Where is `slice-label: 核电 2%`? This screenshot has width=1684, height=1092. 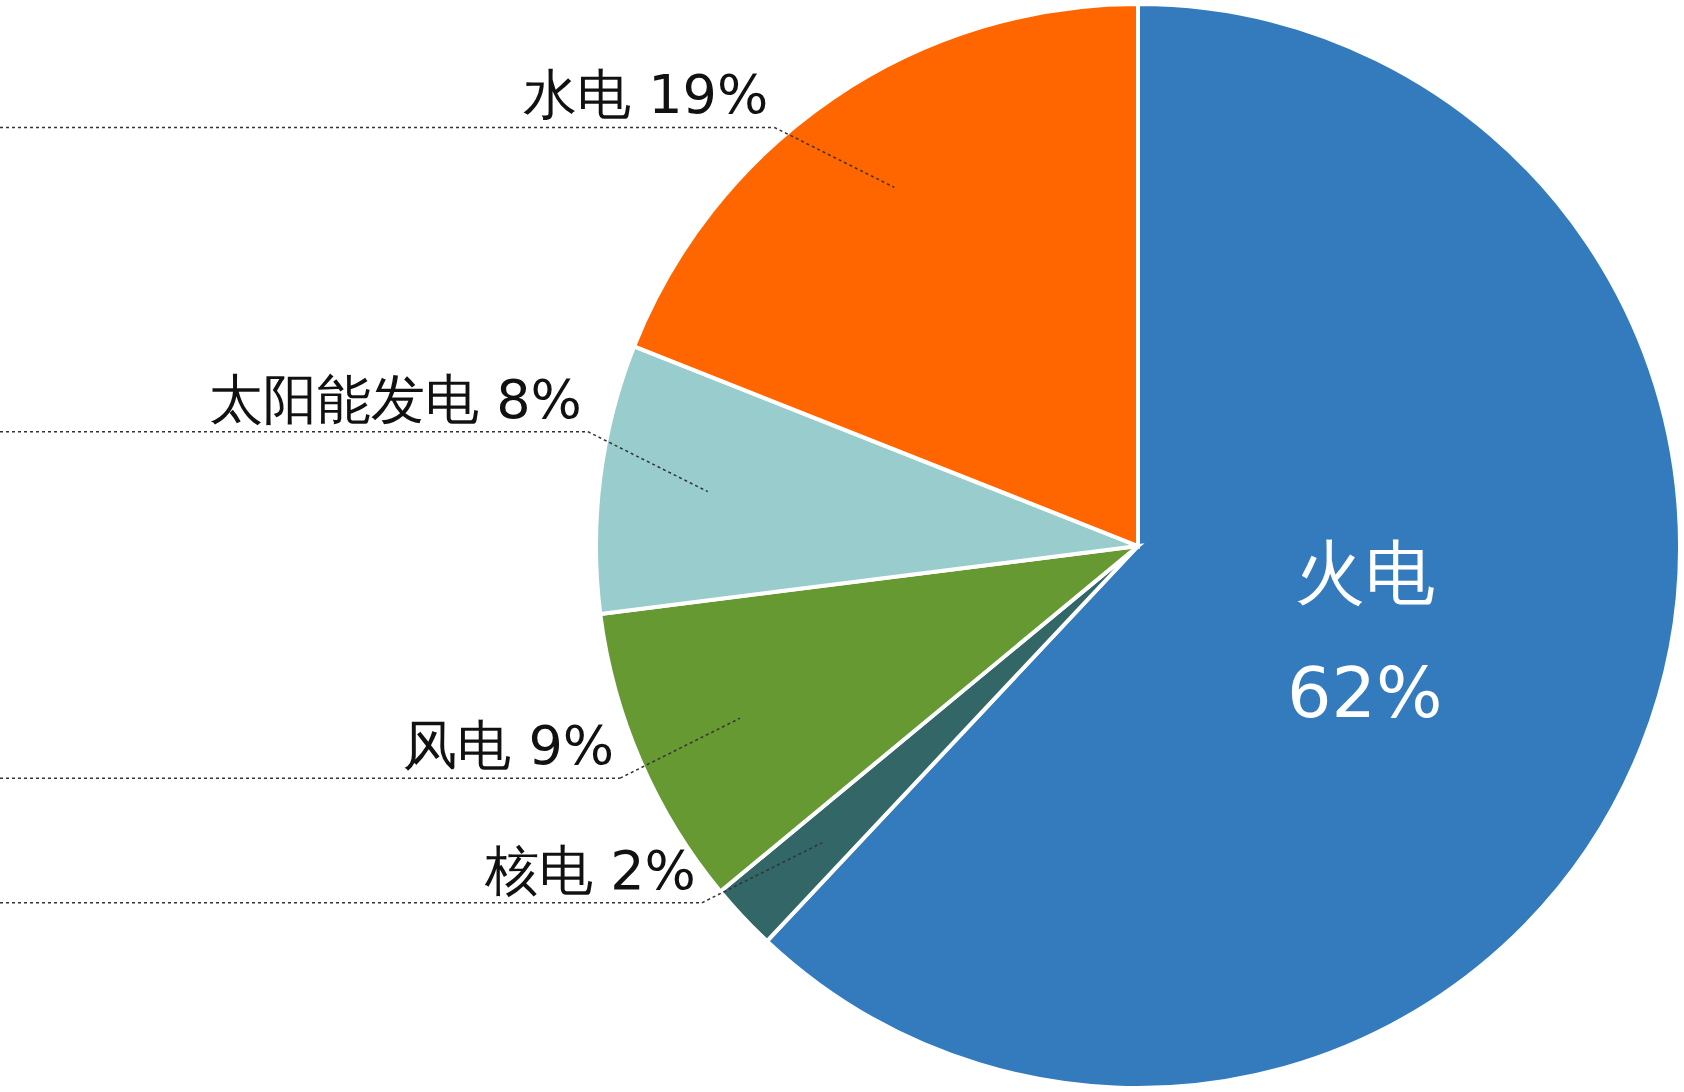 slice-label: 核电 2% is located at coordinates (590, 870).